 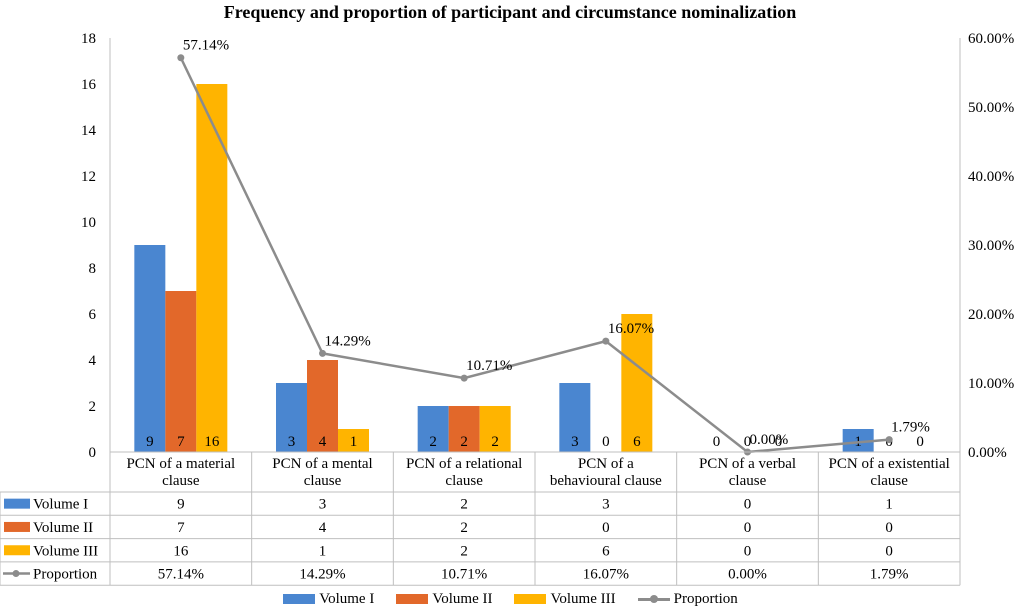 What do you see at coordinates (93, 269) in the screenshot?
I see `y-left-tick-label: 8` at bounding box center [93, 269].